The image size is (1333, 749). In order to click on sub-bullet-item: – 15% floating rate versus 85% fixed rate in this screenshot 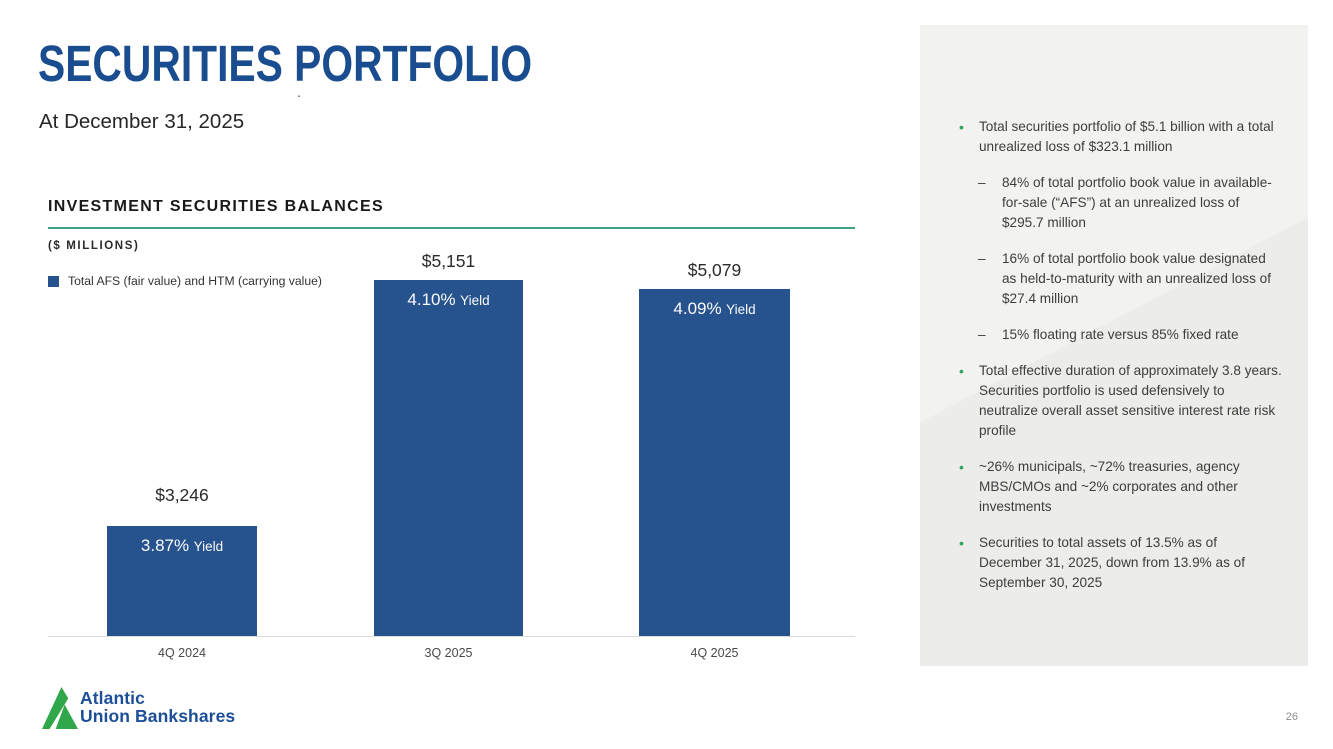, I will do `click(1130, 335)`.